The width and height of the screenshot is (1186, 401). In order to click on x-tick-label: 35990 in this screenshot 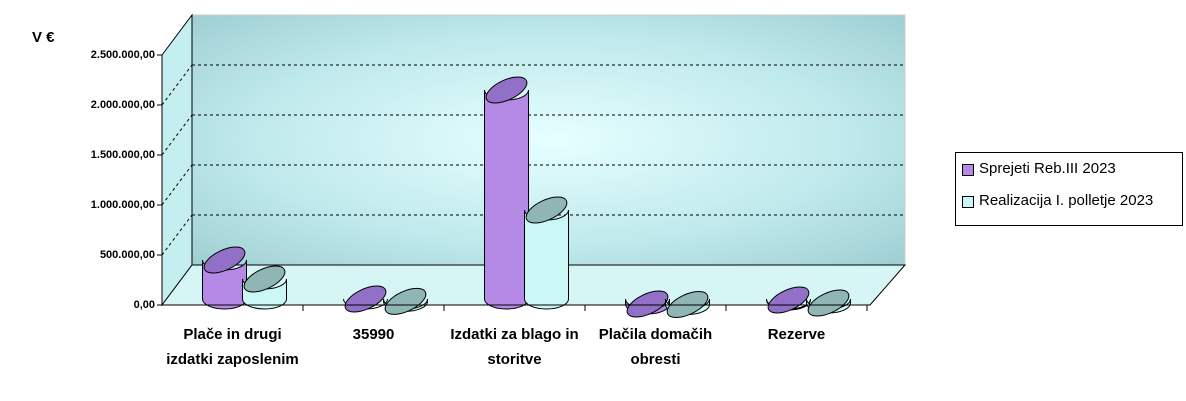, I will do `click(373, 334)`.